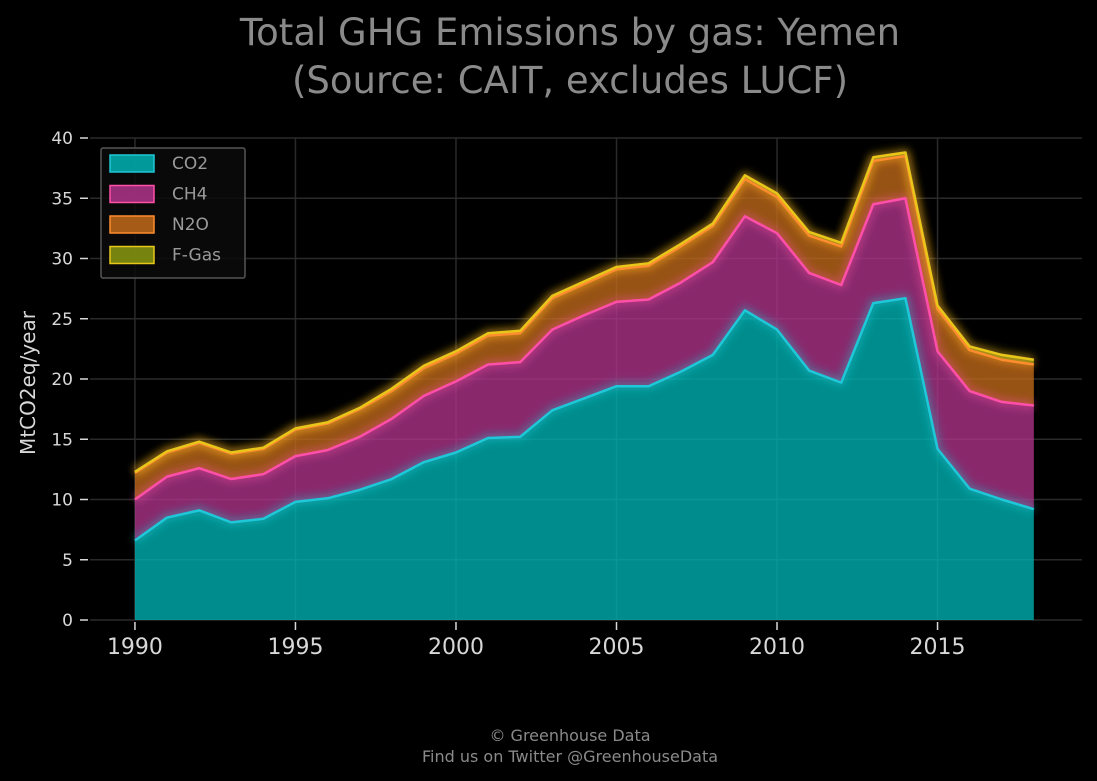 The width and height of the screenshot is (1097, 781). I want to click on footer-twitter: Find us on Twitter @GreenhouseData, so click(570, 756).